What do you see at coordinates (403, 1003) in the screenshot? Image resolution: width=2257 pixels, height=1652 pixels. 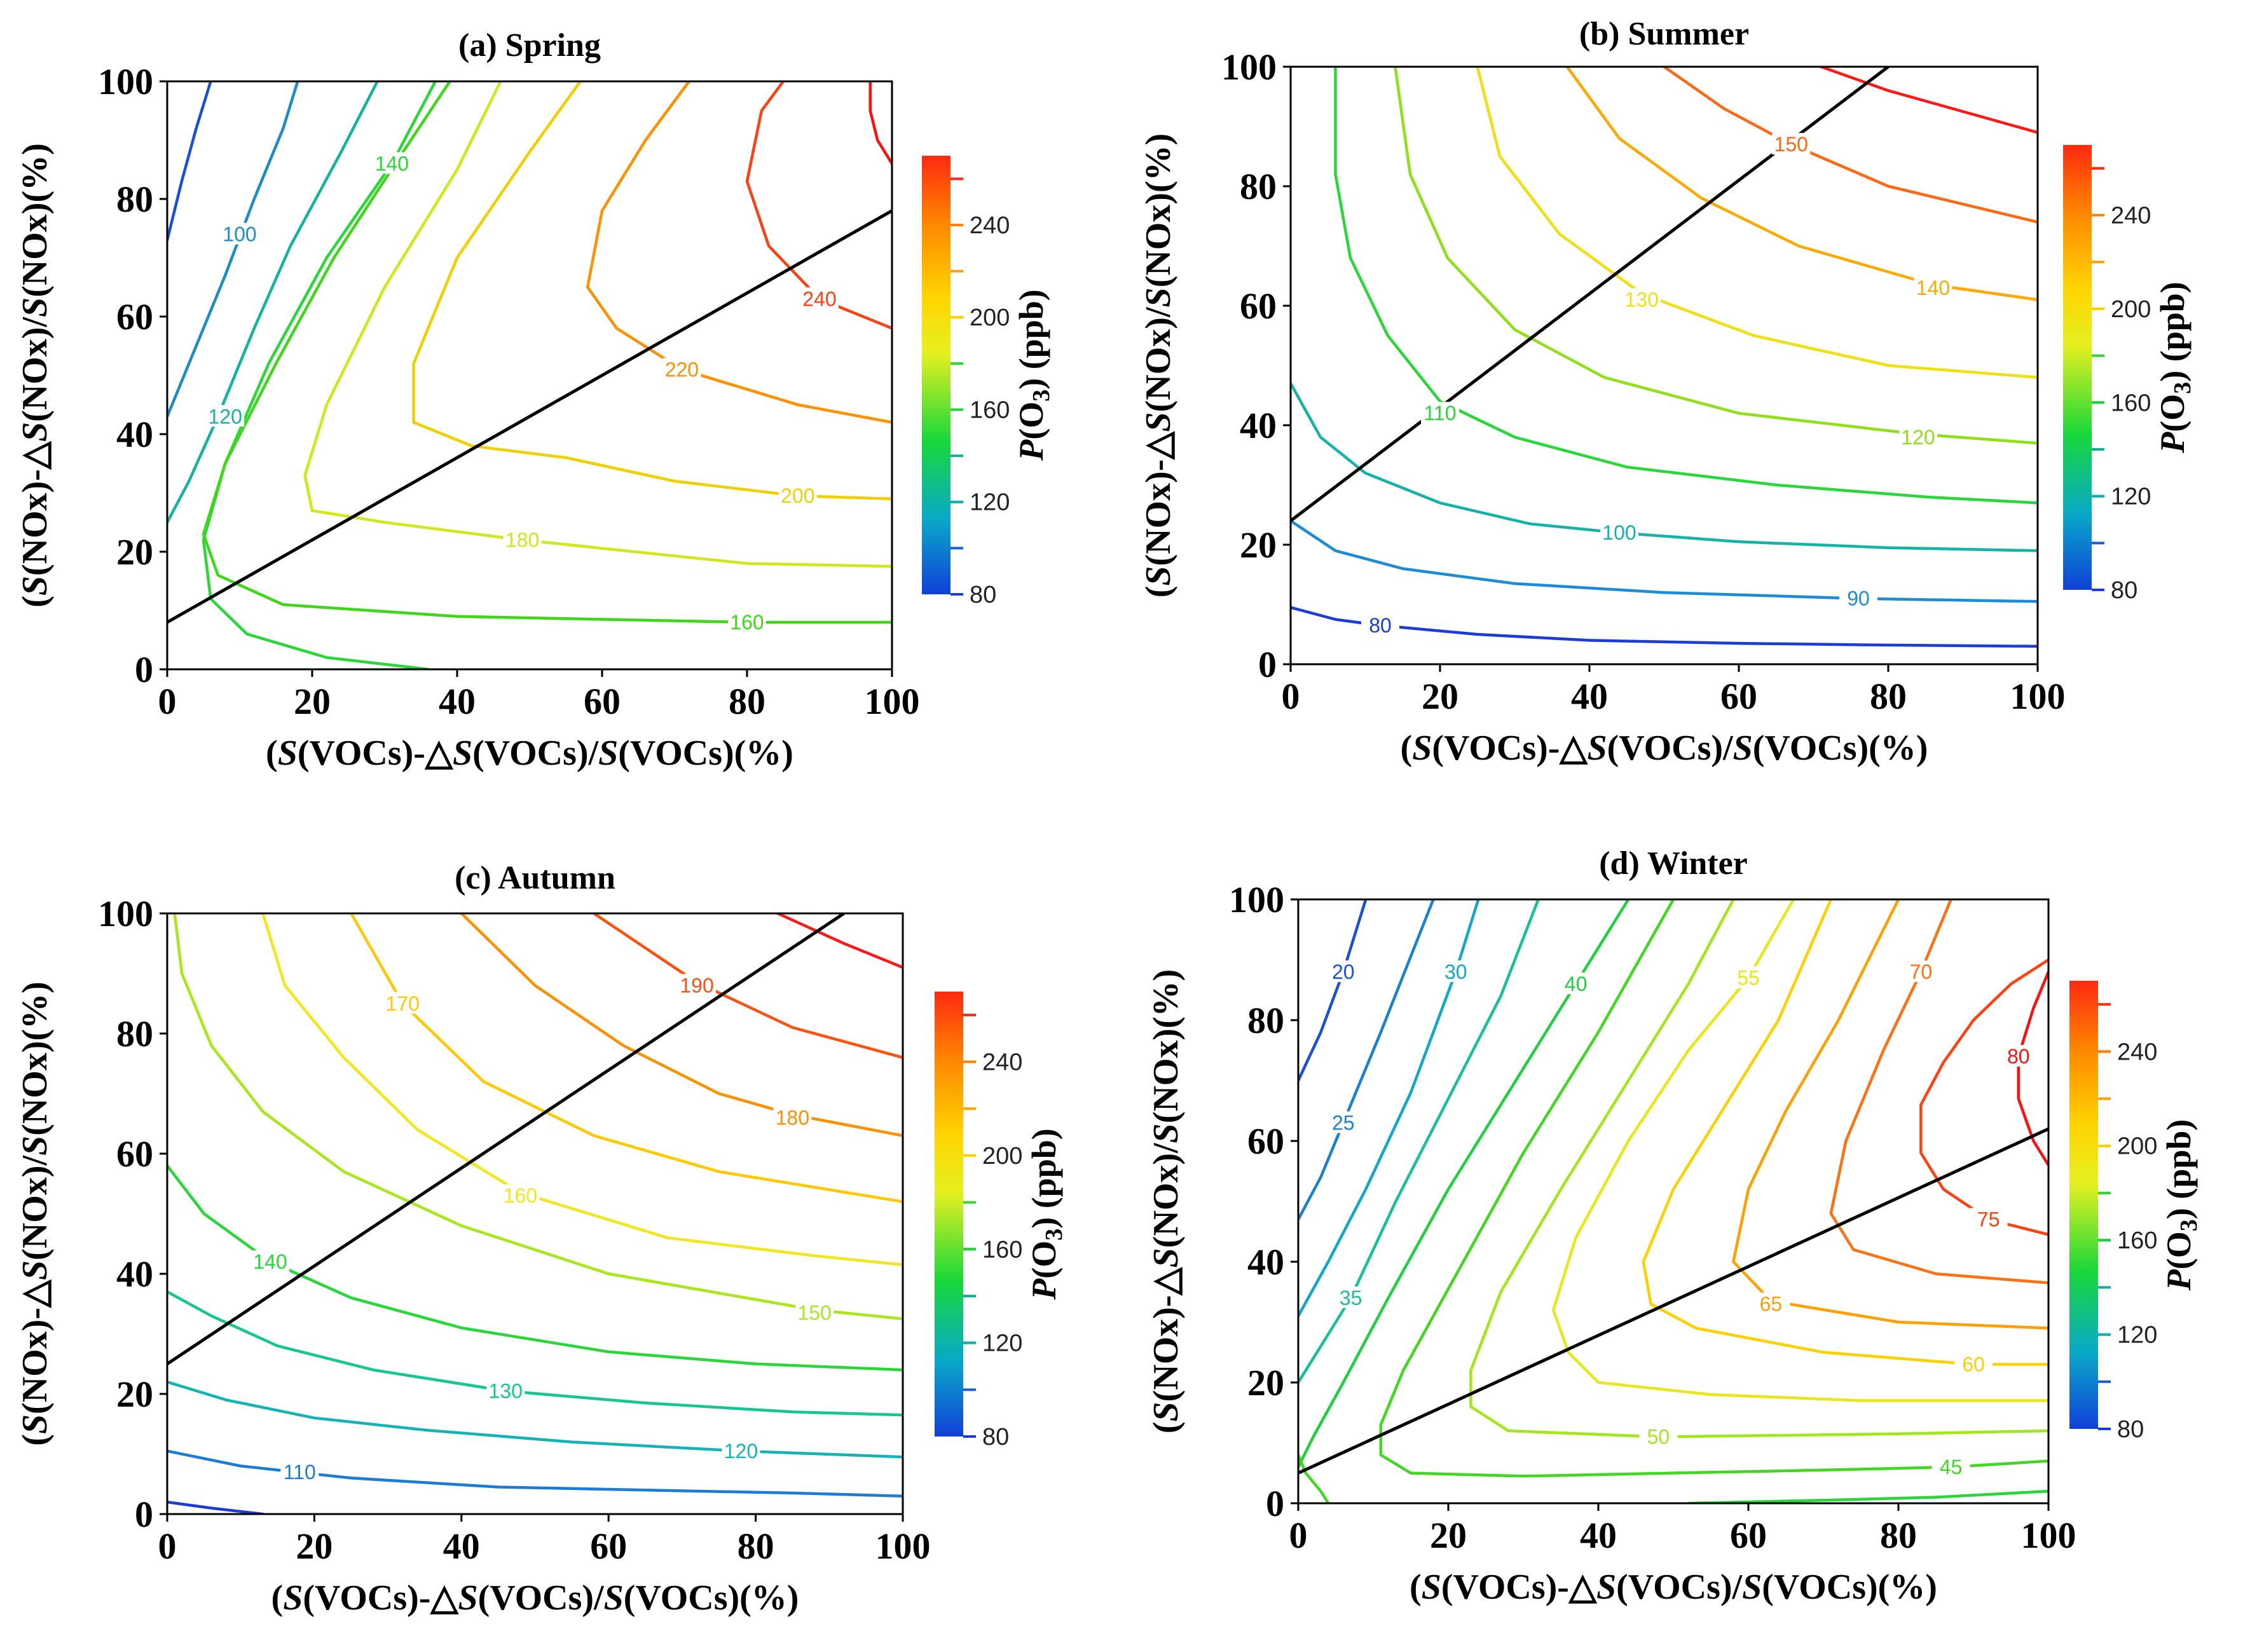 I see `contour-label-170: 170` at bounding box center [403, 1003].